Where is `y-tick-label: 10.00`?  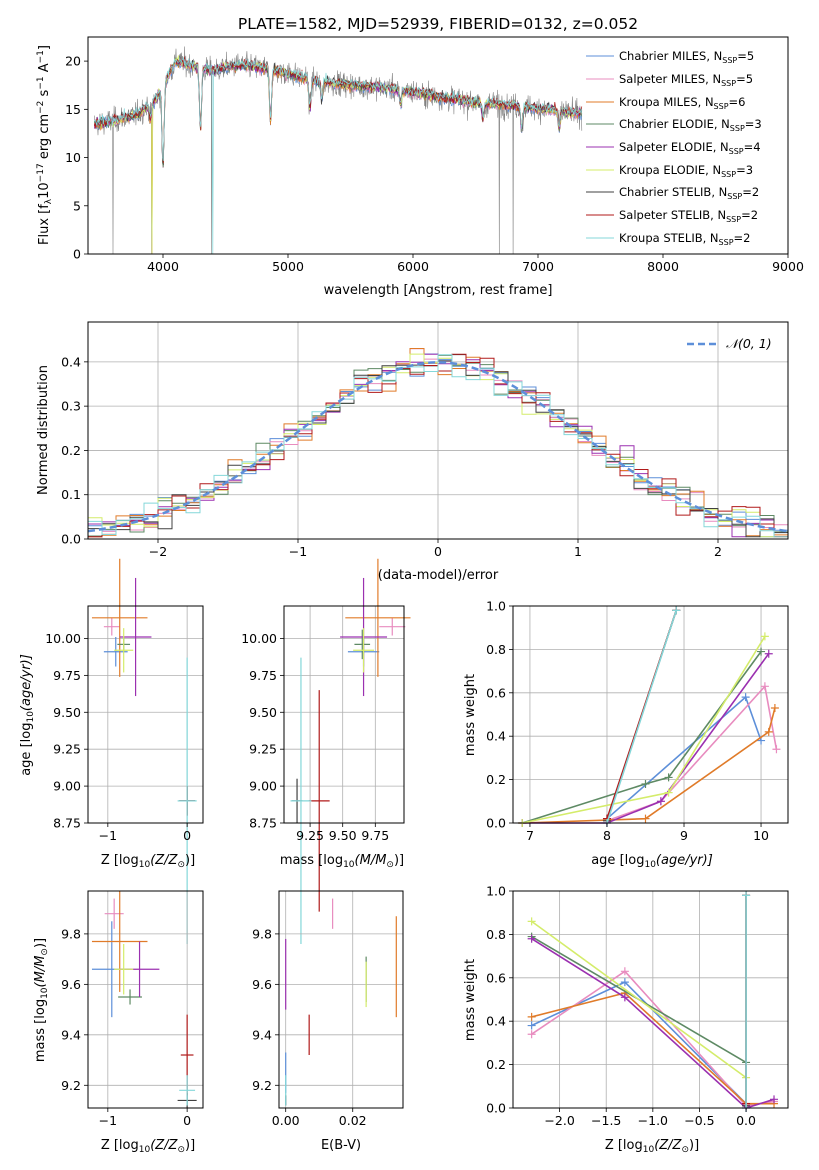 y-tick-label: 10.00 is located at coordinates (259, 638).